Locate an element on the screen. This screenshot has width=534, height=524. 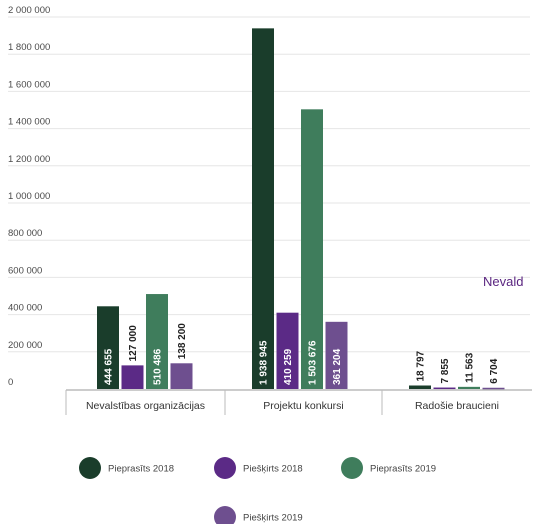
y-tick-label: 200 000 is located at coordinates (25, 345).